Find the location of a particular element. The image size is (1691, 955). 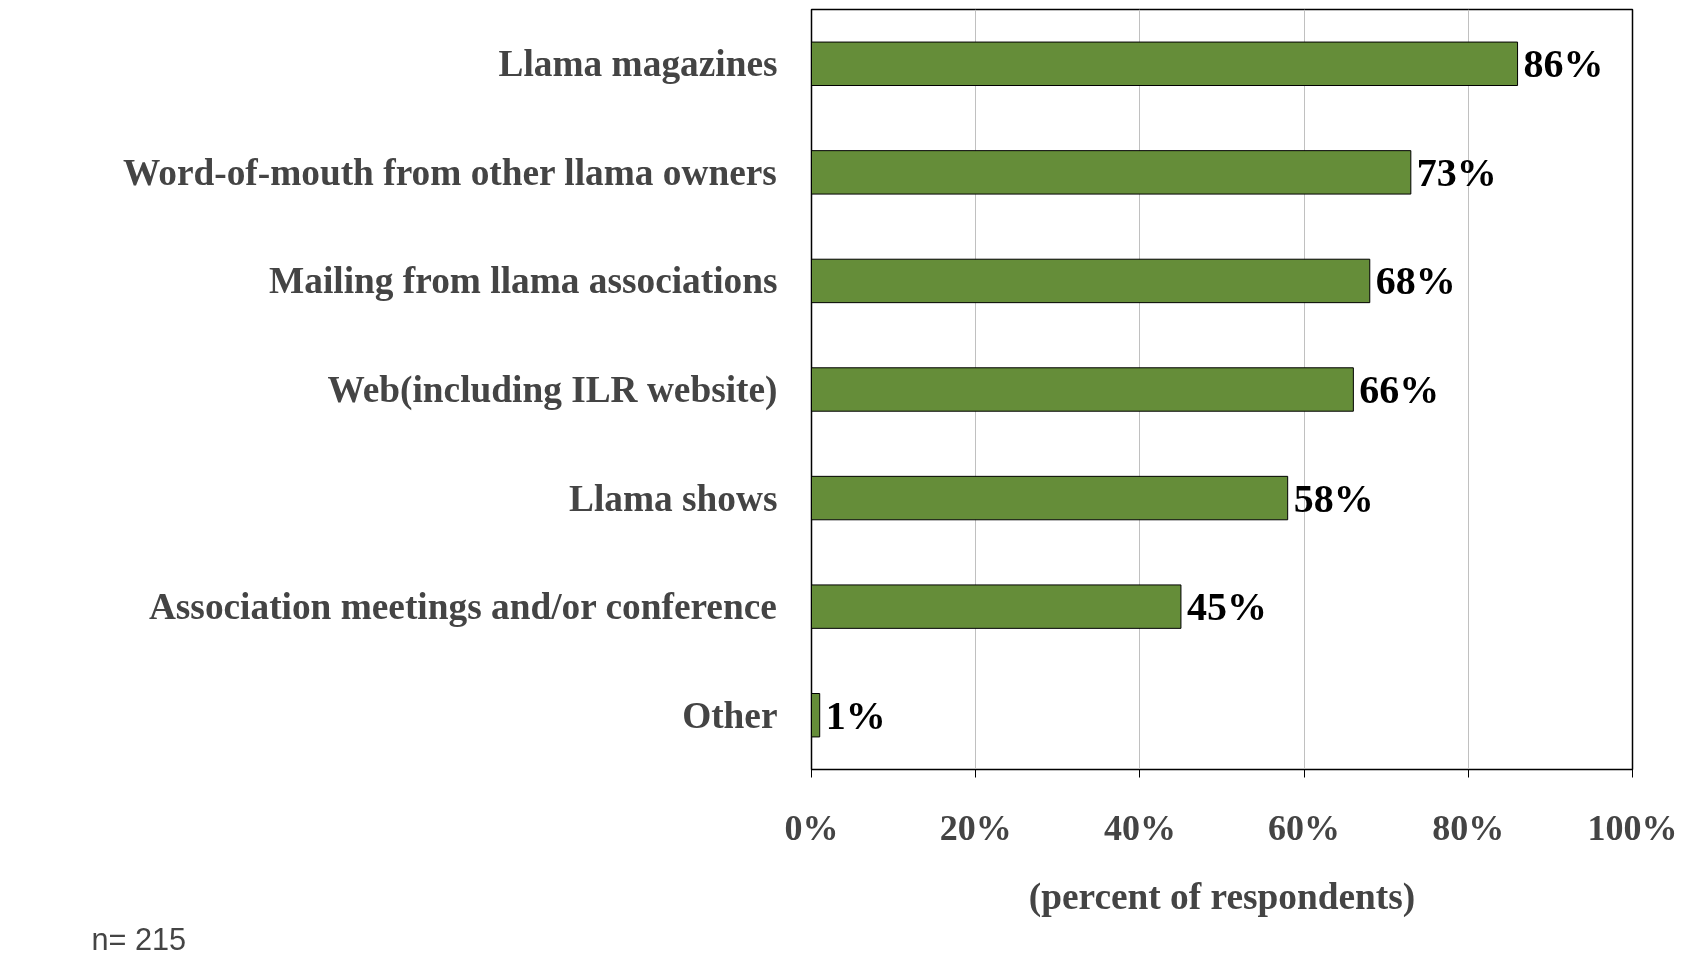

data-label: 1% is located at coordinates (855, 715).